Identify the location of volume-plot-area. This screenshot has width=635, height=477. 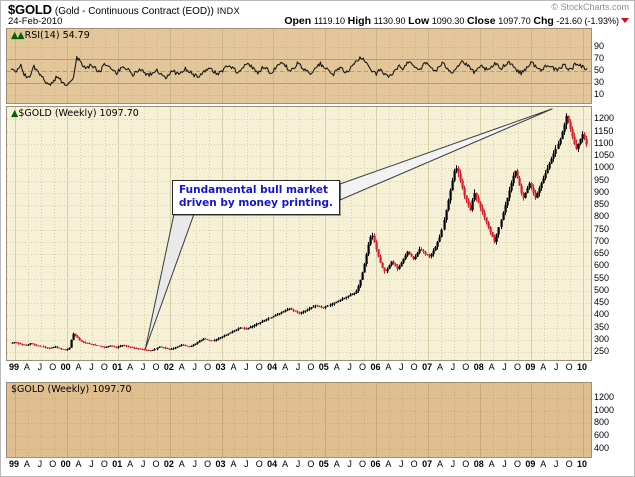
(299, 420).